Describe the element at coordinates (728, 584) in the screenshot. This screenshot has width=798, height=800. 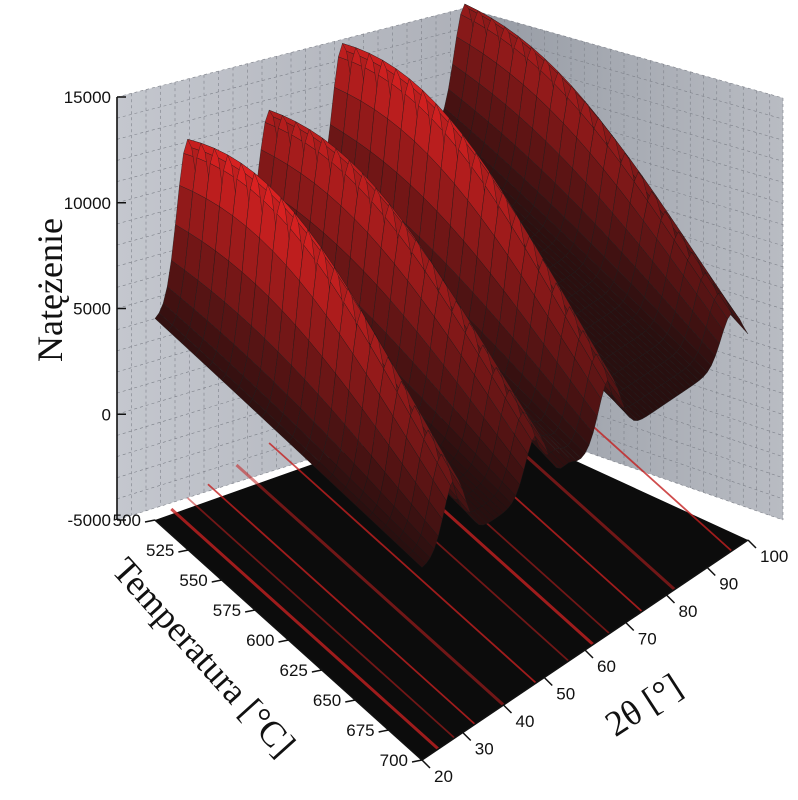
I see `x-tick-label: 90` at that location.